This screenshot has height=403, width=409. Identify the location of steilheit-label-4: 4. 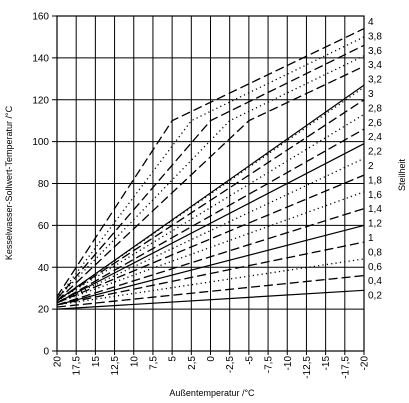
(371, 22).